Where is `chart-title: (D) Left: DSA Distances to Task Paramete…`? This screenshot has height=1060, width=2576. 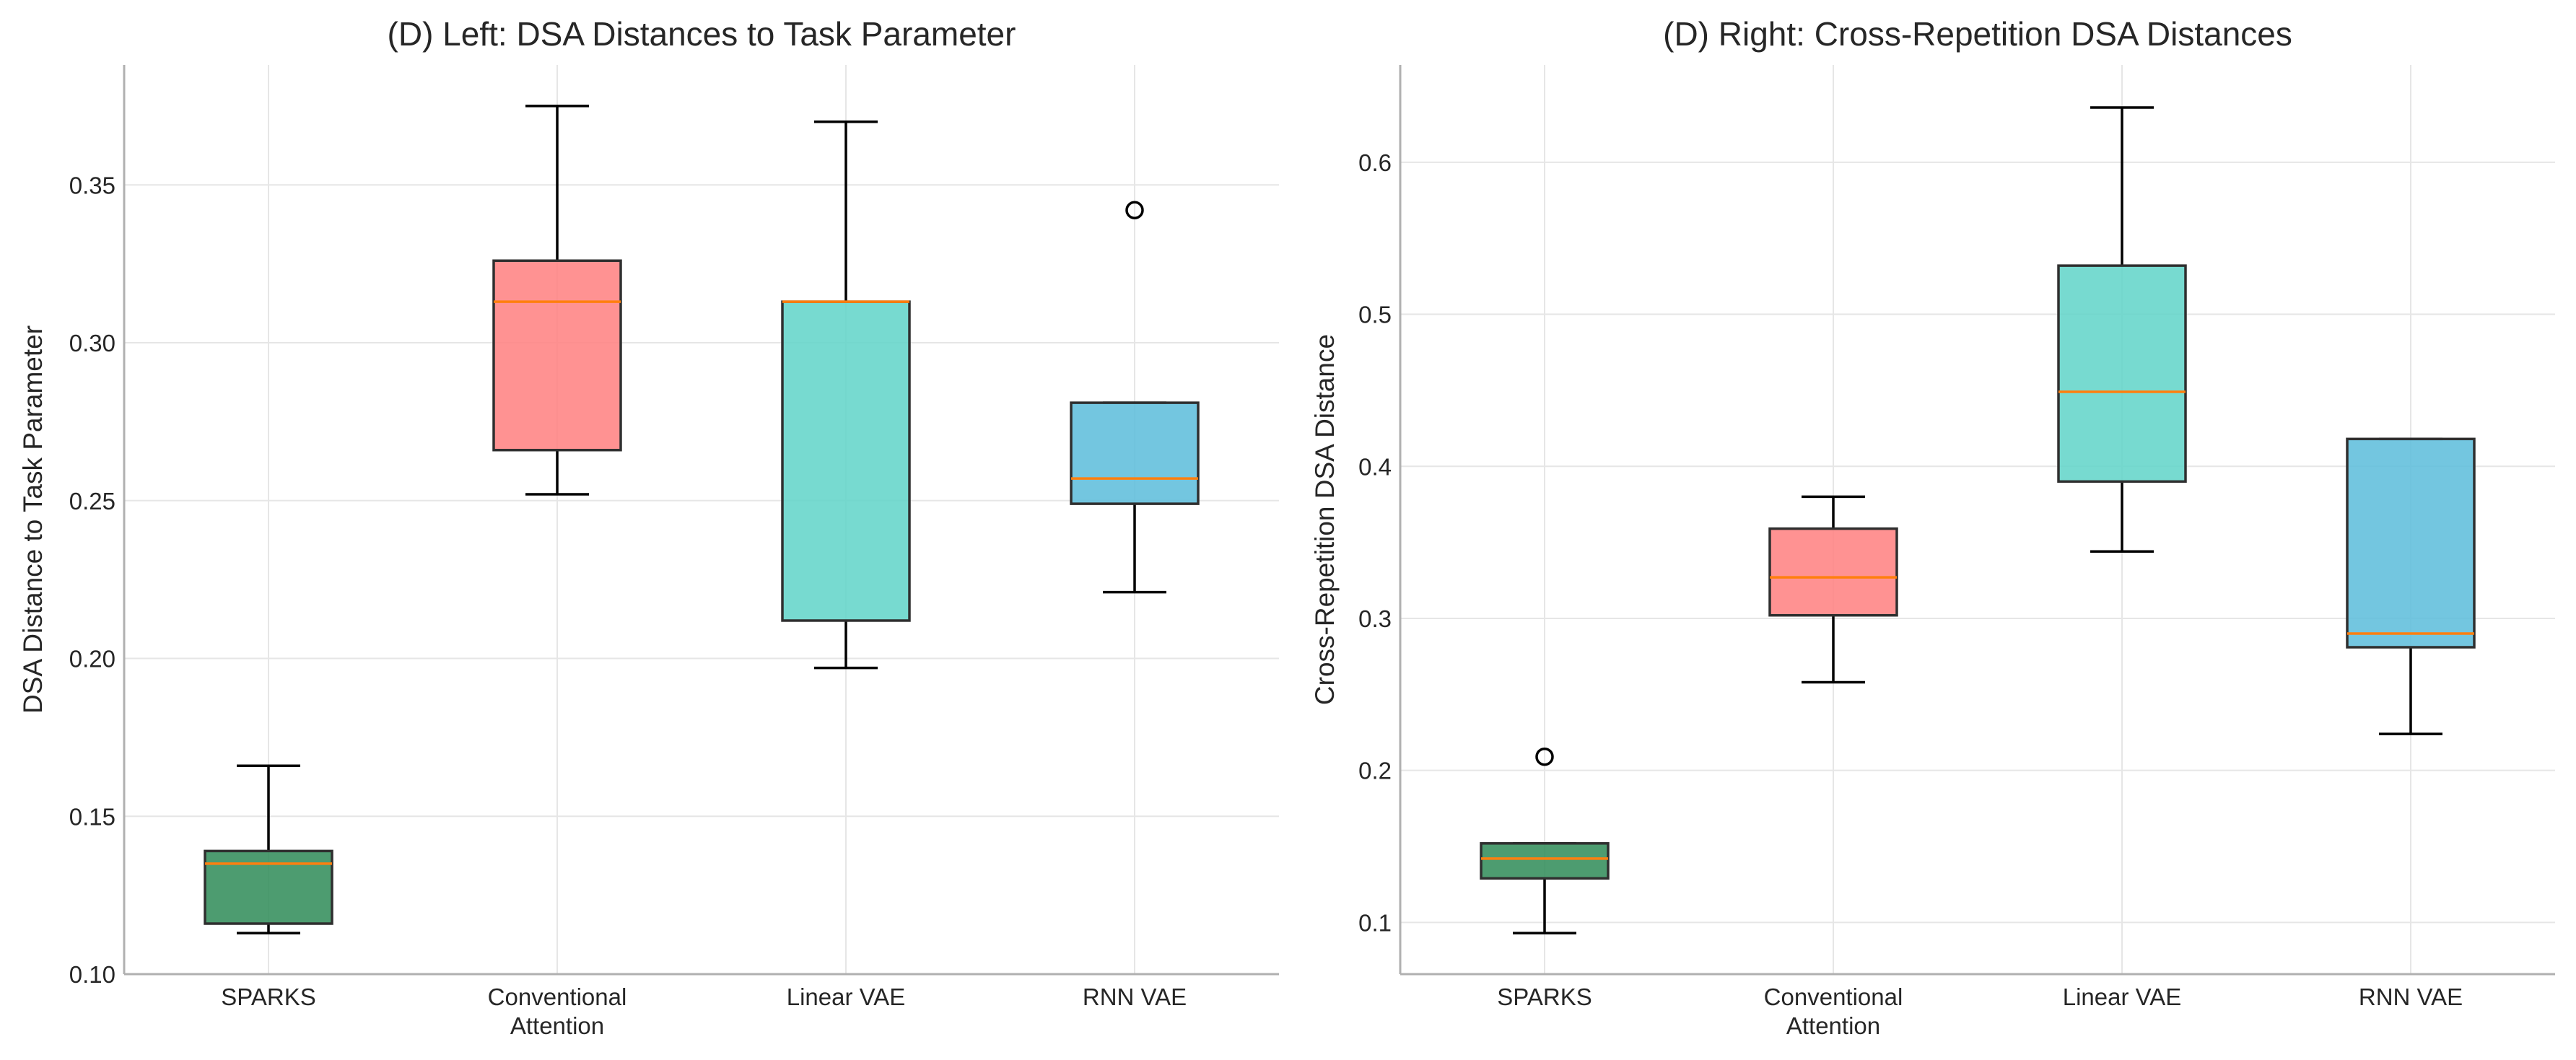
chart-title: (D) Left: DSA Distances to Task Paramete… is located at coordinates (702, 34).